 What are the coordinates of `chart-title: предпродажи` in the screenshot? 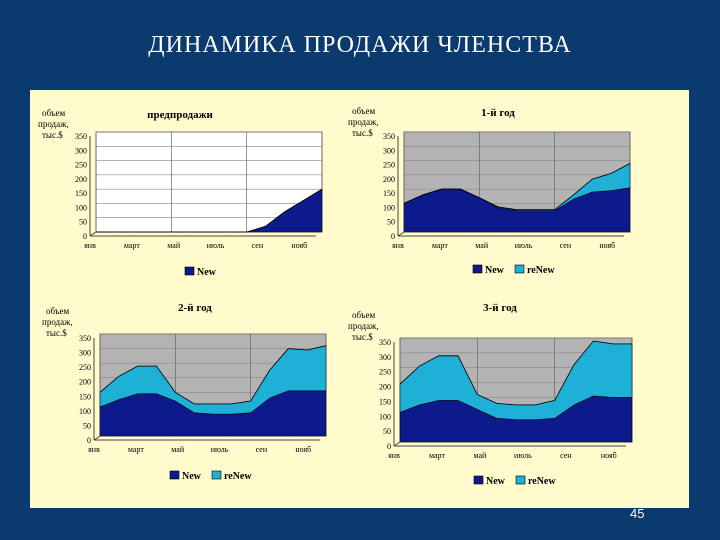 It's located at (180, 115).